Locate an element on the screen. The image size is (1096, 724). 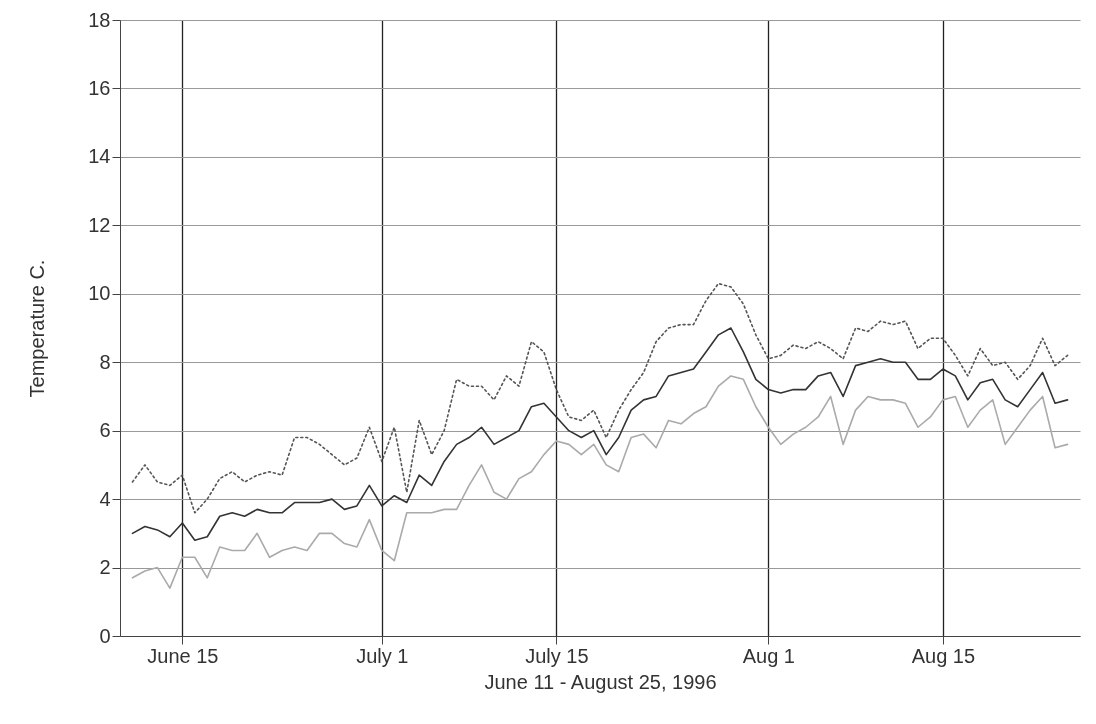
y-tick-label: 6 is located at coordinates (105, 430).